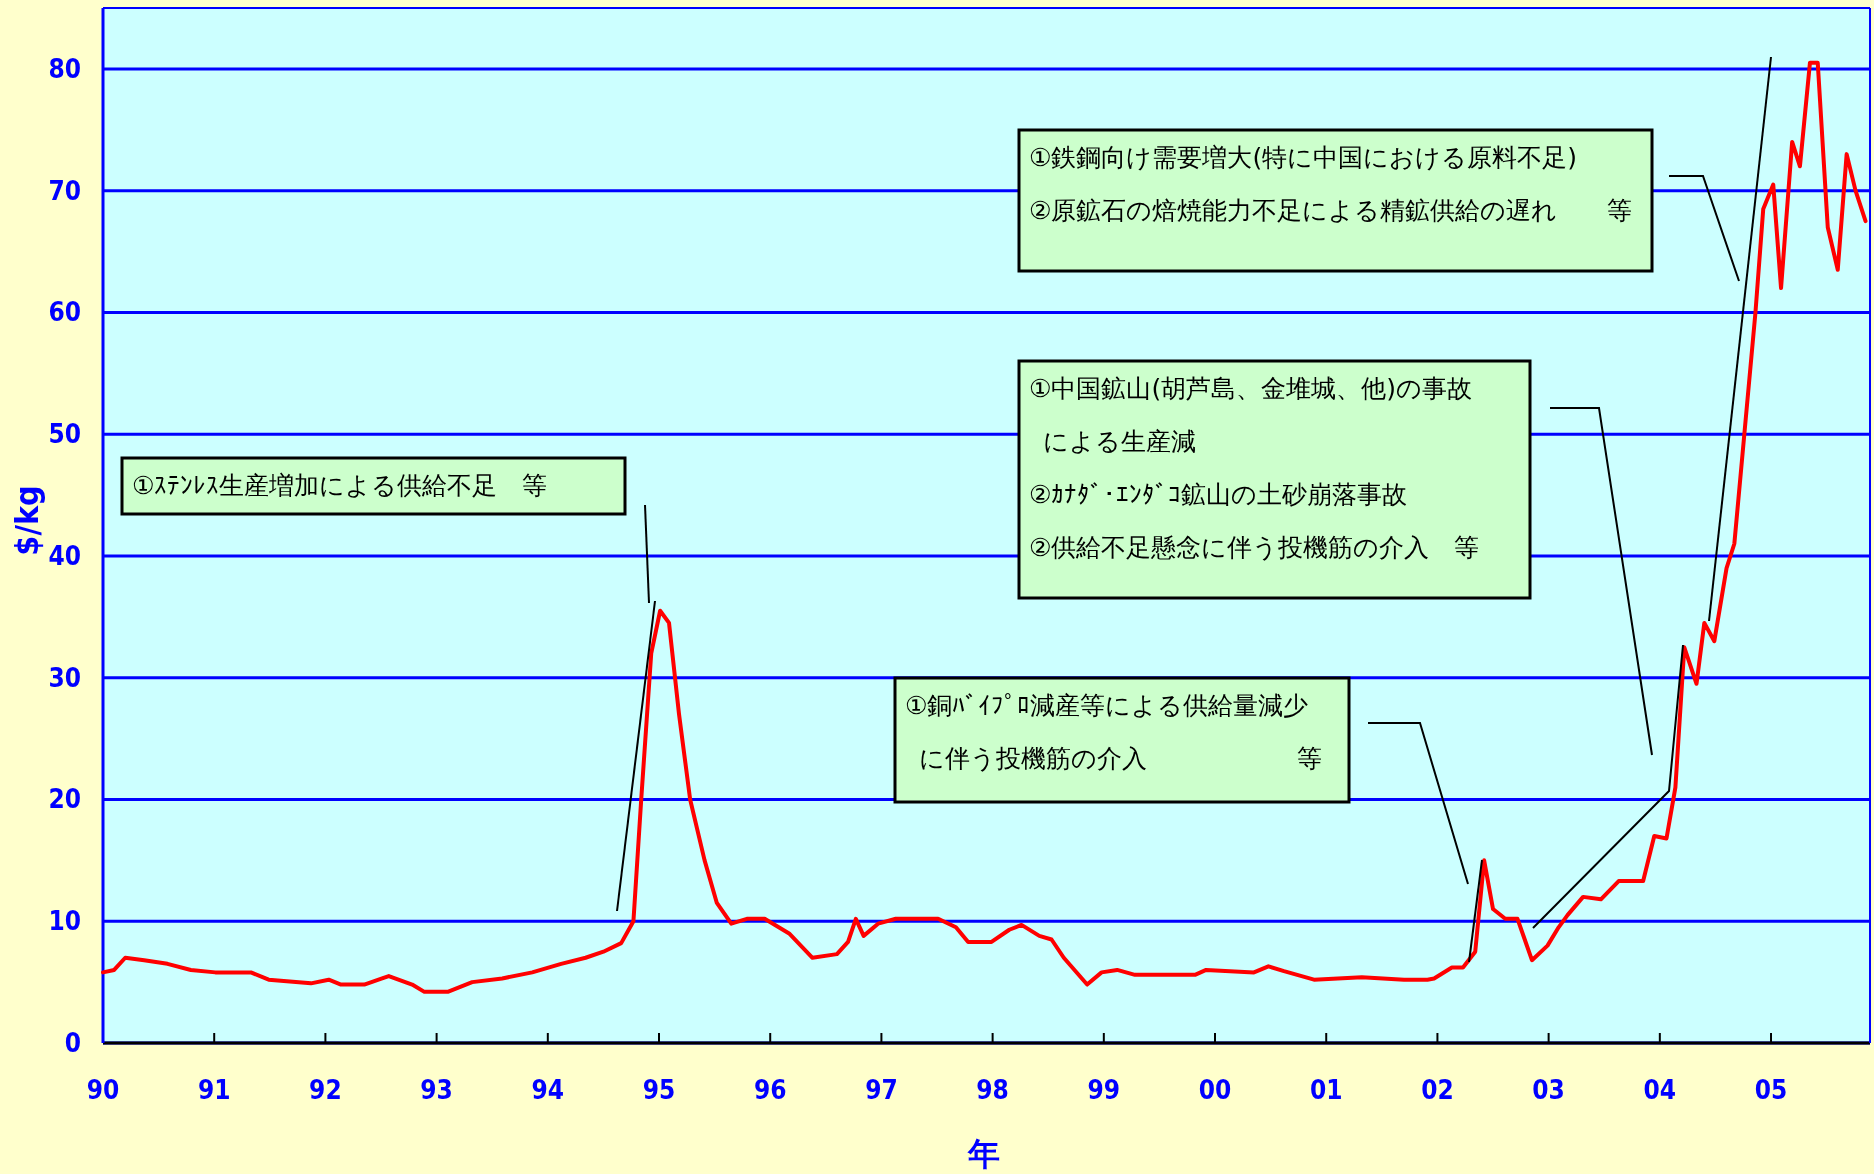  What do you see at coordinates (214, 1090) in the screenshot?
I see `x-tick-label: 91` at bounding box center [214, 1090].